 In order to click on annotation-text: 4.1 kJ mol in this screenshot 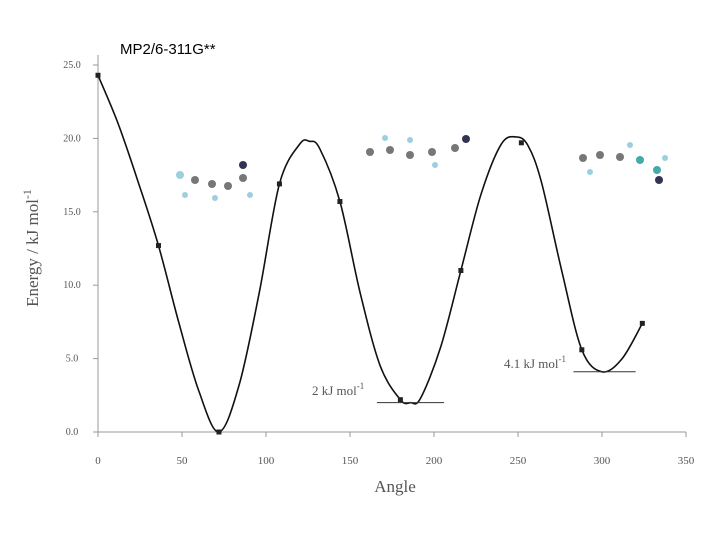, I will do `click(531, 363)`.